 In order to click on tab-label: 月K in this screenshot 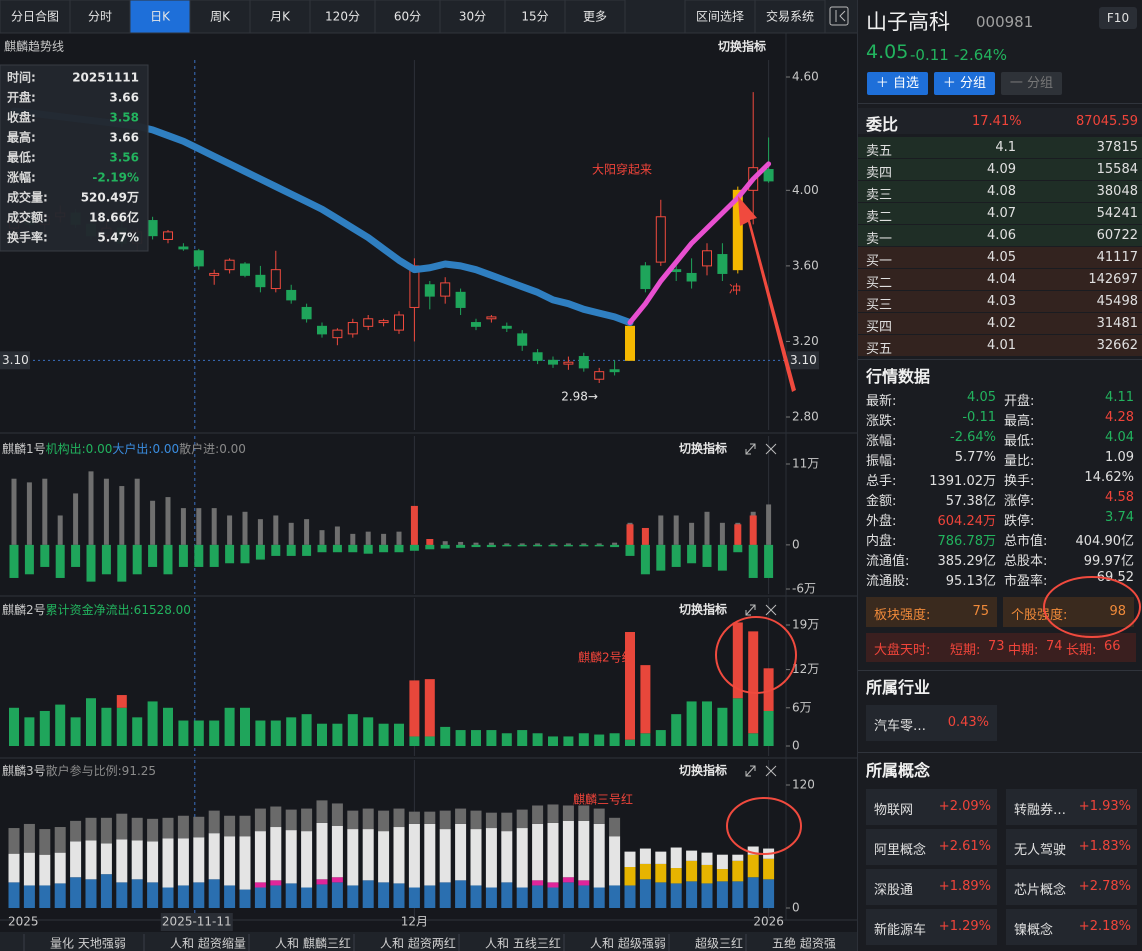, I will do `click(280, 17)`.